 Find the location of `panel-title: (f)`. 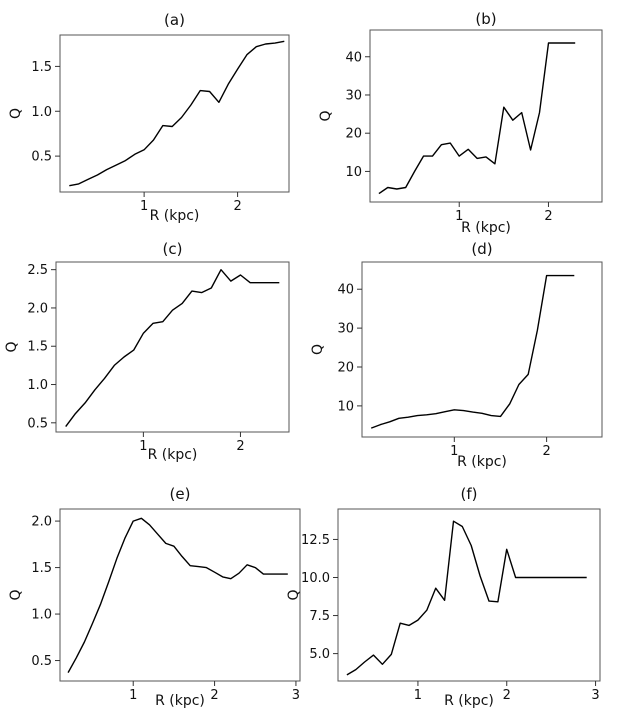

panel-title: (f) is located at coordinates (469, 494).